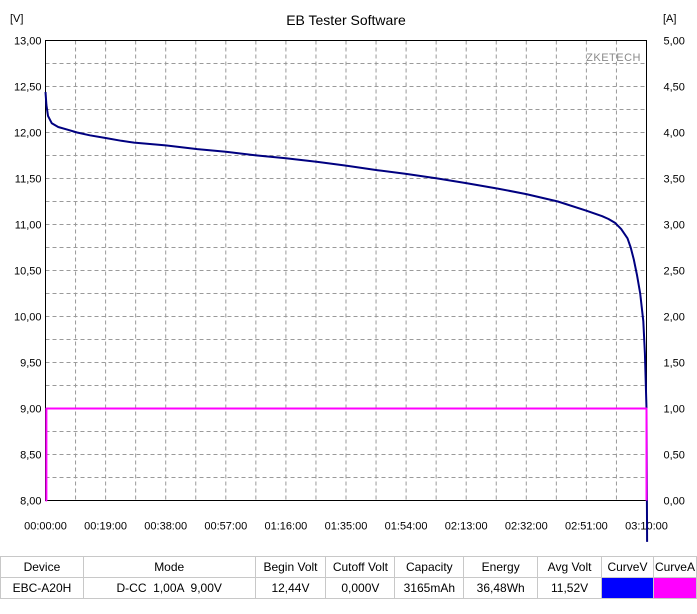 Image resolution: width=697 pixels, height=614 pixels. What do you see at coordinates (570, 567) in the screenshot?
I see `header-avg-volt: Avg Volt` at bounding box center [570, 567].